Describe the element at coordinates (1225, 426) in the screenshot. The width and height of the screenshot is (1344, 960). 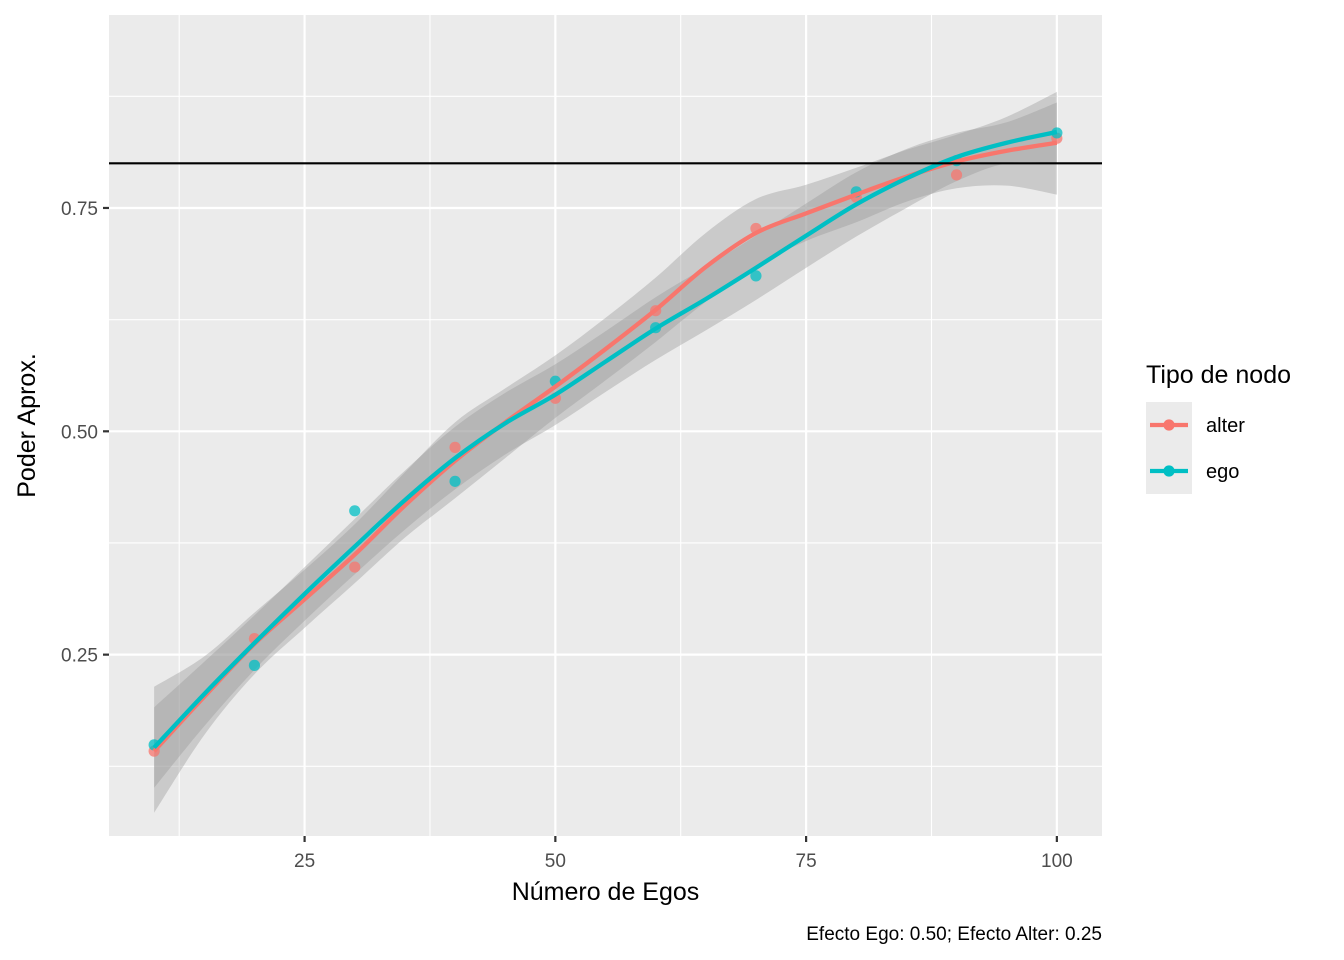
I see `legend-label-alter: alter` at that location.